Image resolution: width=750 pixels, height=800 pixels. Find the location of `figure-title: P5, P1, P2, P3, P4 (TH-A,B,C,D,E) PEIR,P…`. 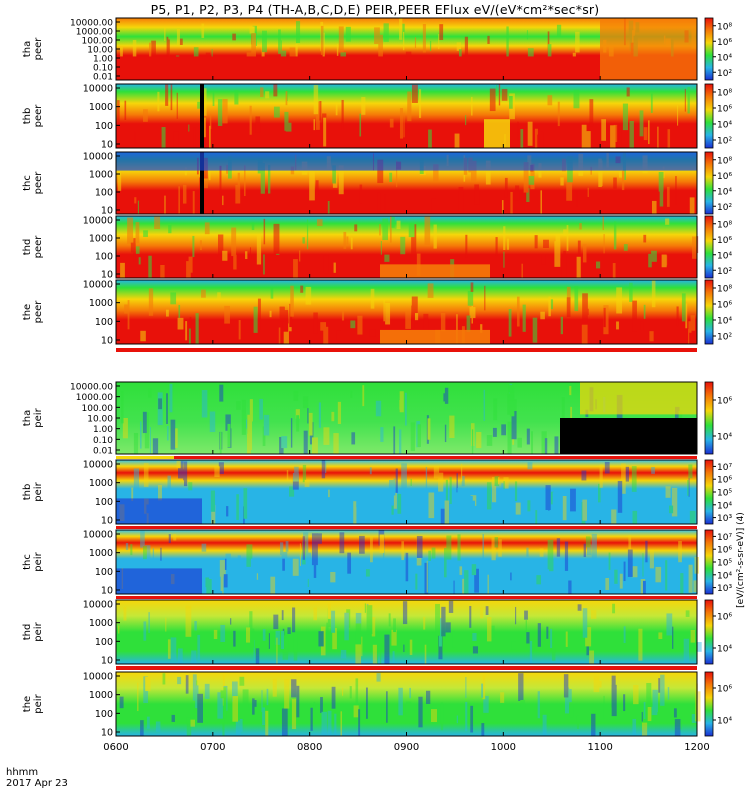

figure-title: P5, P1, P2, P3, P4 (TH-A,B,C,D,E) PEIR,P… is located at coordinates (375, 9).